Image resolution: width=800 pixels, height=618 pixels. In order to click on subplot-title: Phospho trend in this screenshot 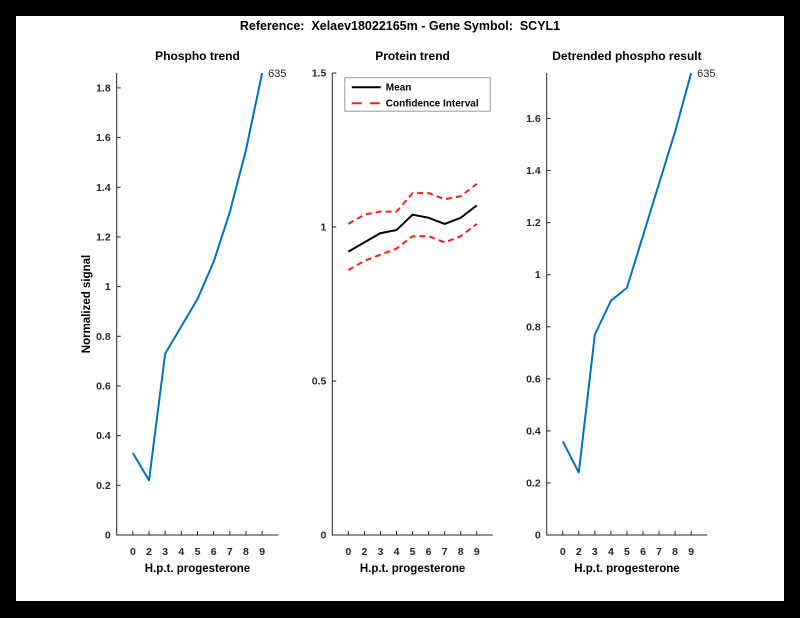, I will do `click(197, 56)`.